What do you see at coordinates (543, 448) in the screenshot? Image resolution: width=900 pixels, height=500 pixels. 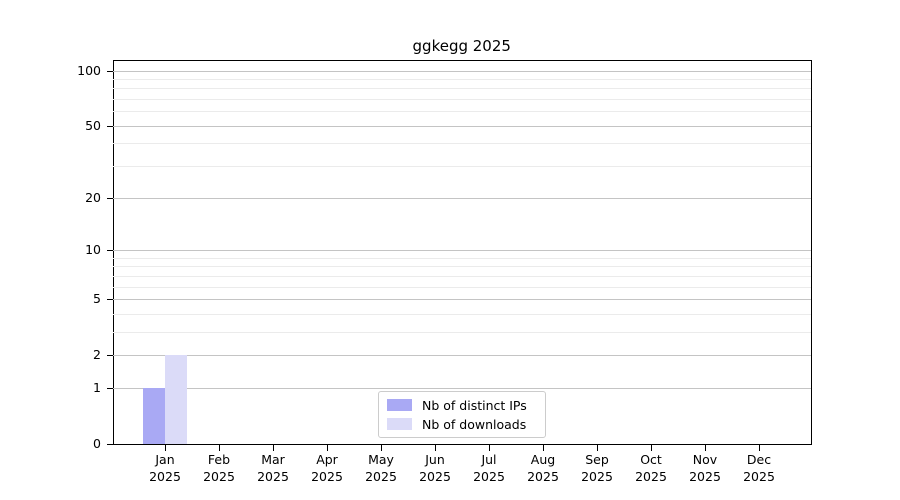 I see `x-tick-mark-aug` at bounding box center [543, 448].